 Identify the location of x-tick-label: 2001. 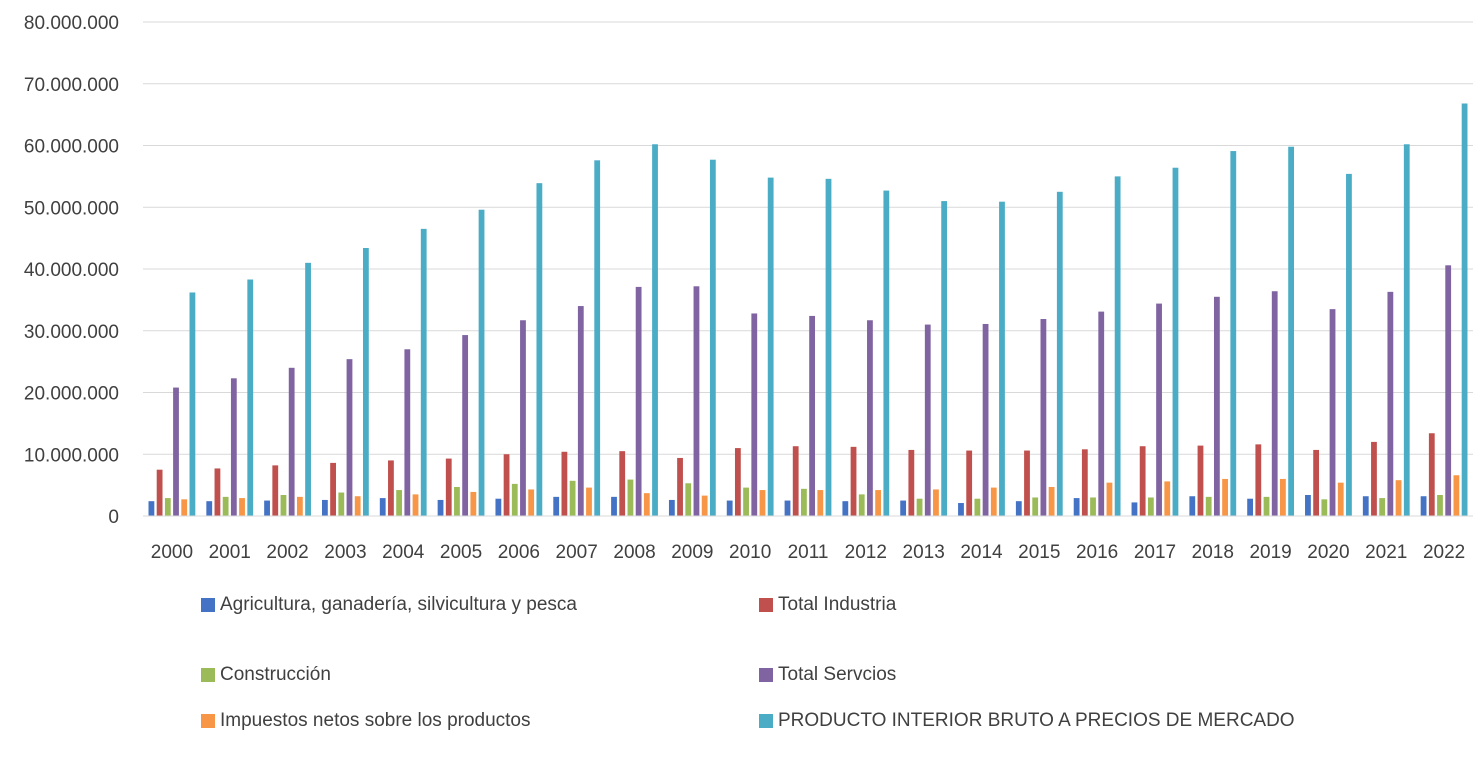
(230, 552).